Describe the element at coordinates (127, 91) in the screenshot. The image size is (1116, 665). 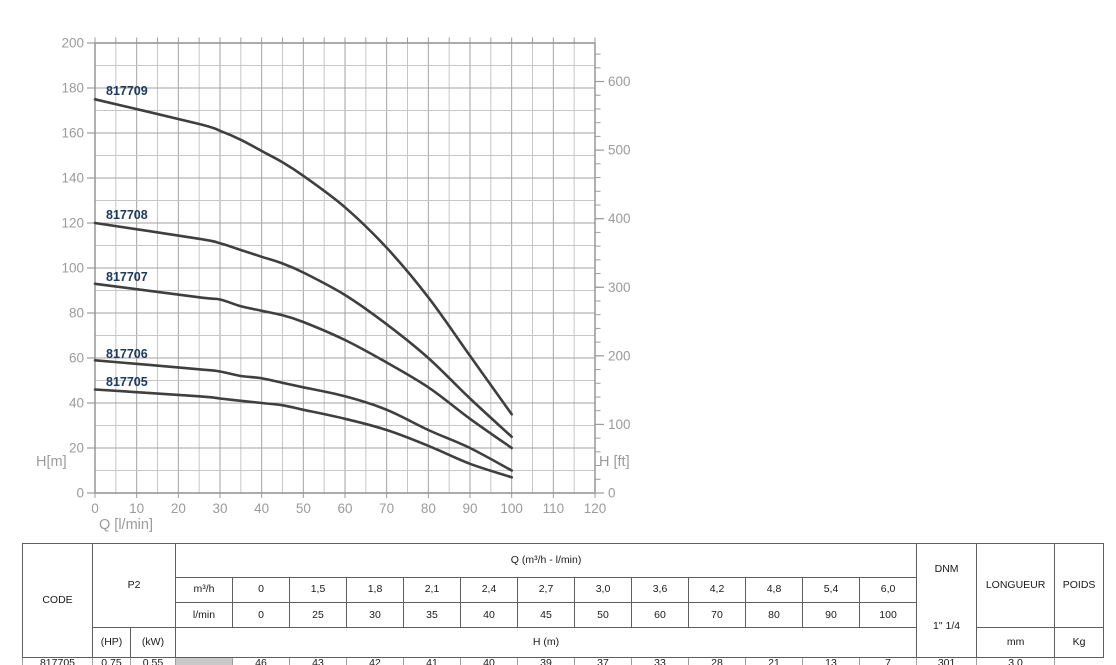
I see `curve-label-817709: 817709` at that location.